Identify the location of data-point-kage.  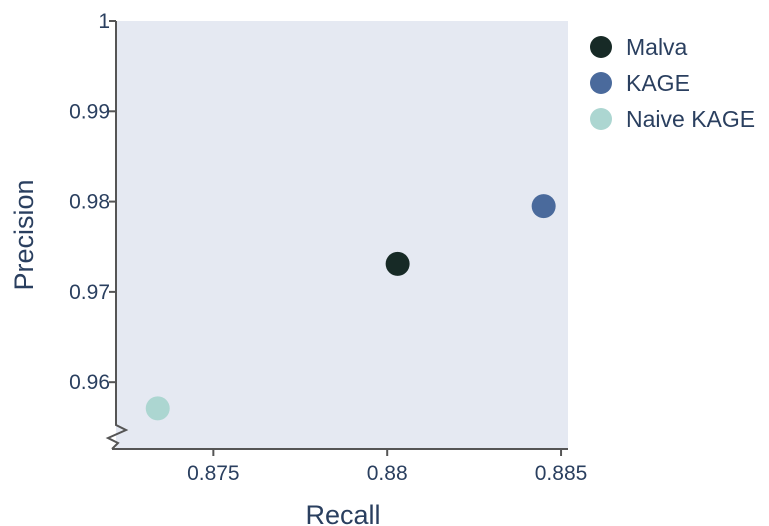
(543, 206).